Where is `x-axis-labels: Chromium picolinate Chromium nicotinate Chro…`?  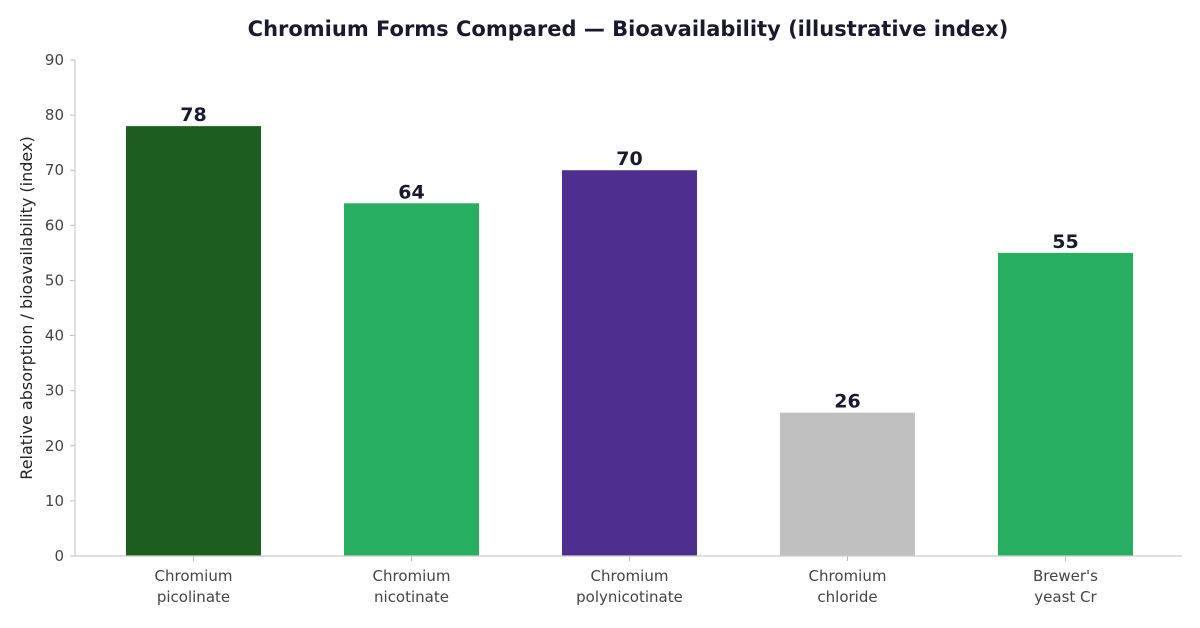 x-axis-labels: Chromium picolinate Chromium nicotinate Chro… is located at coordinates (626, 581).